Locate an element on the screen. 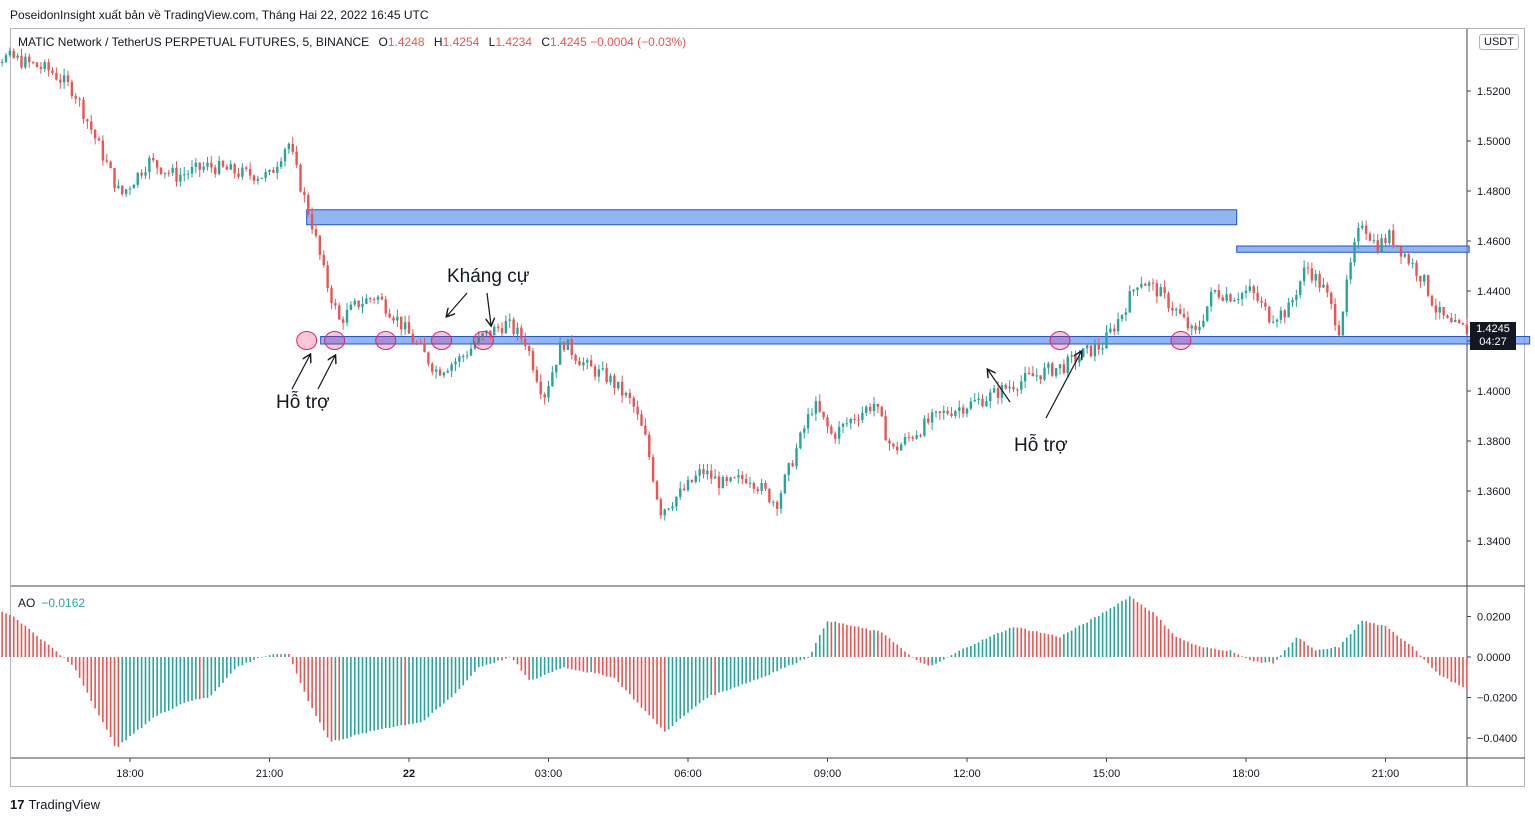 This screenshot has width=1535, height=823. tradingview-footer: 17 TradingView is located at coordinates (55, 804).